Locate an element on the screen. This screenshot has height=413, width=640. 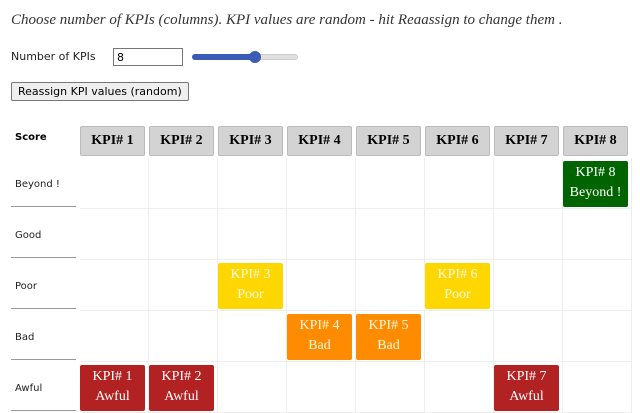
badge-name: KPI# 8 is located at coordinates (595, 172).